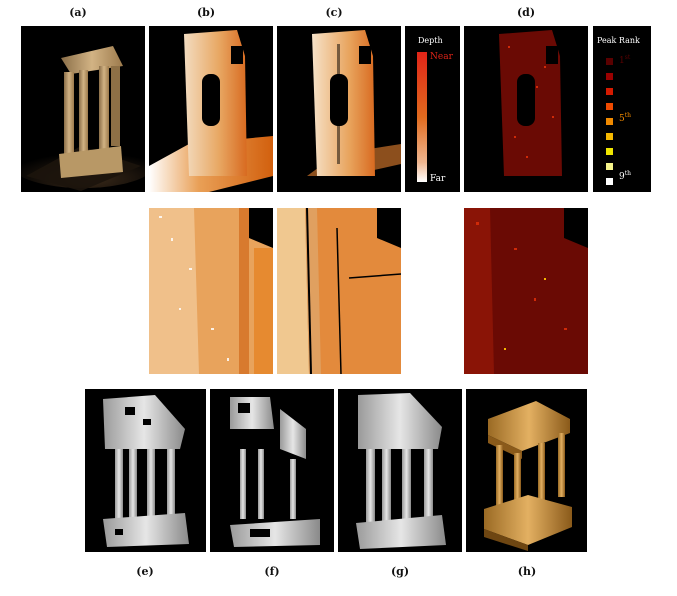 The width and height of the screenshot is (677, 596). Describe the element at coordinates (441, 57) in the screenshot. I see `depth-legend-near: Near` at that location.